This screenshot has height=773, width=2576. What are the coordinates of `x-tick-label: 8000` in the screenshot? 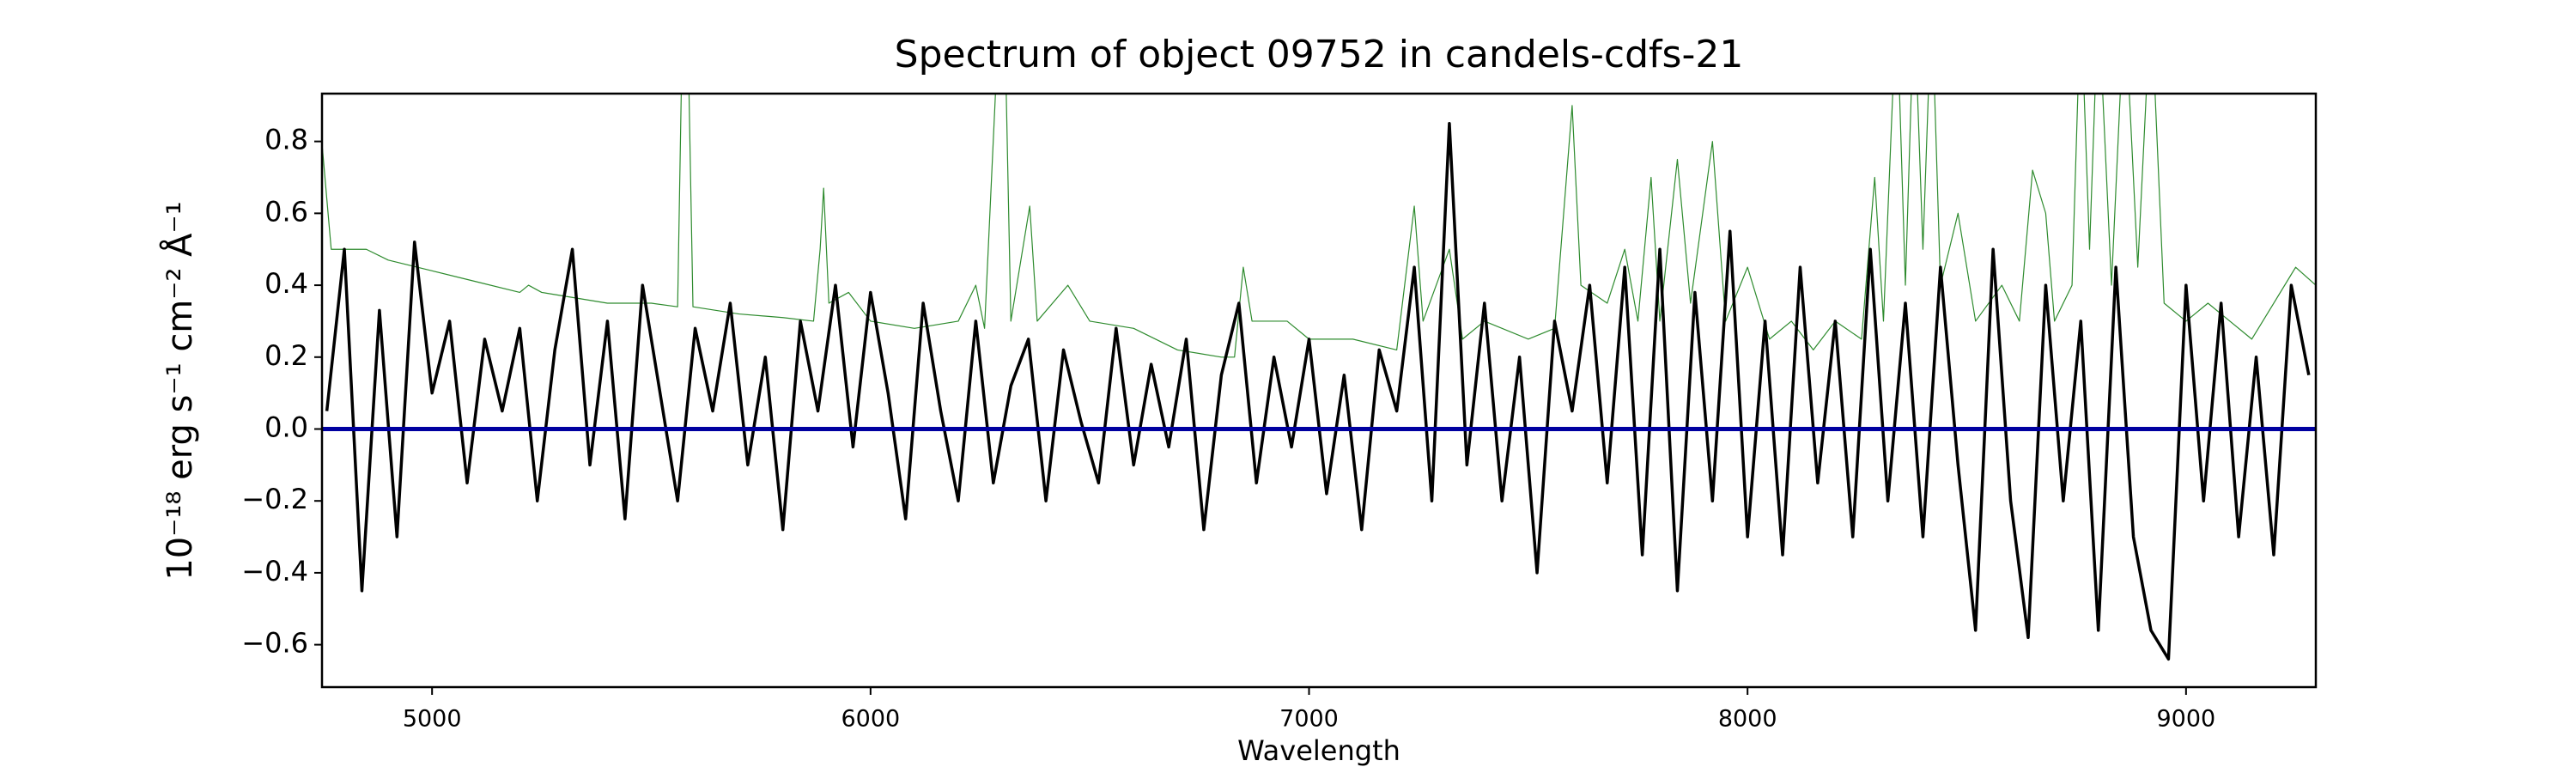 It's located at (1748, 719).